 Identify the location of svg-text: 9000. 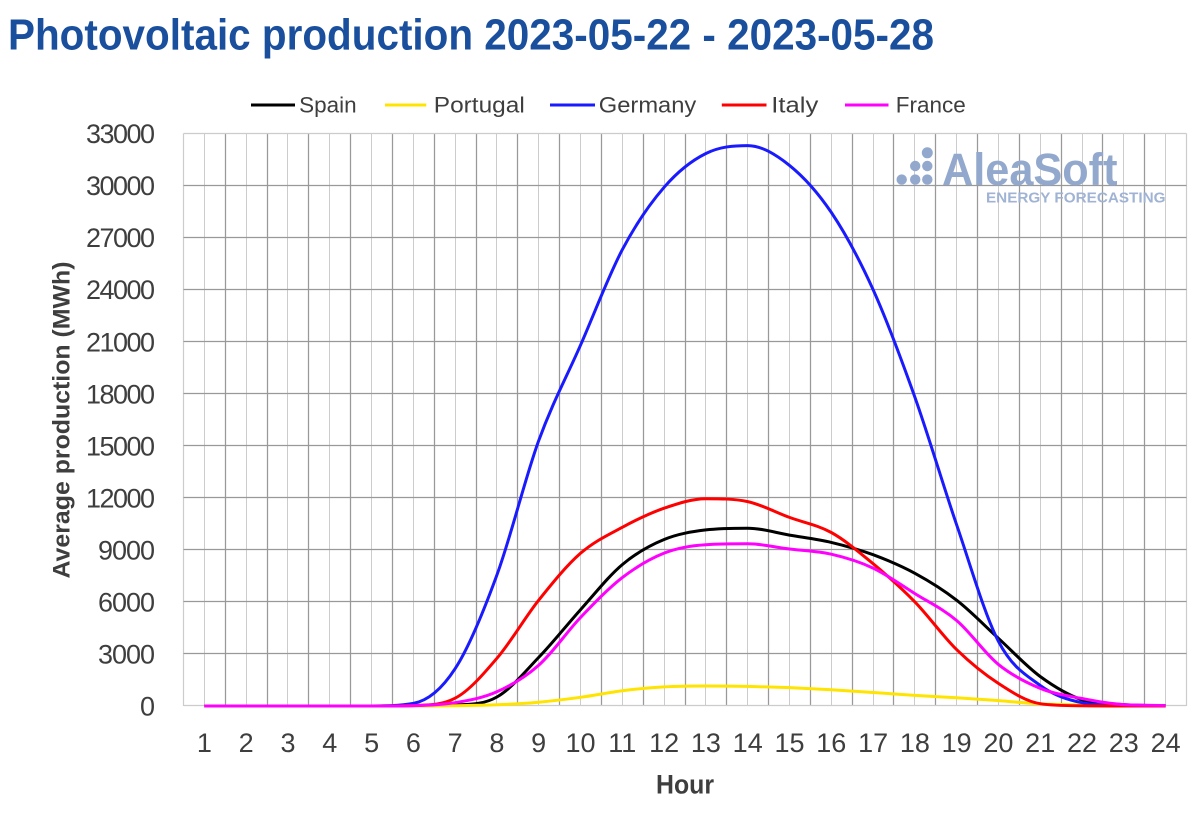
(126, 551).